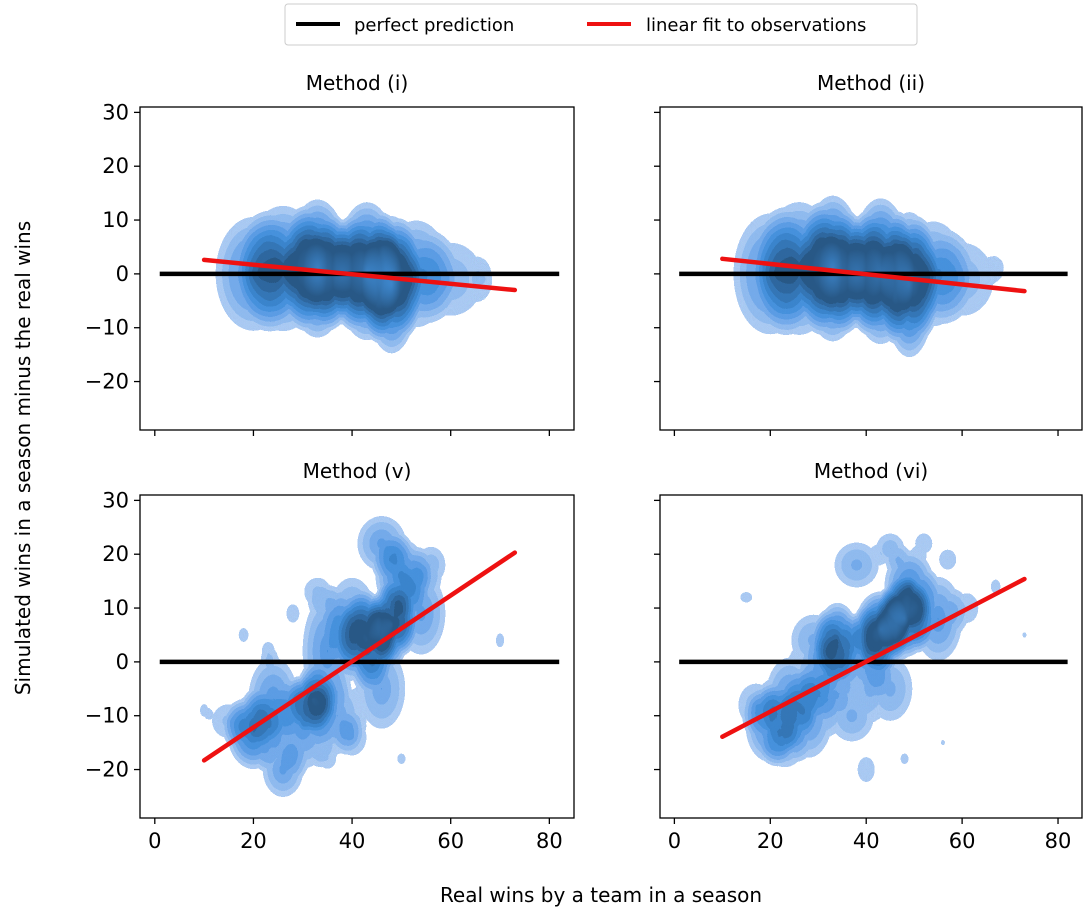 This screenshot has height=909, width=1083. I want to click on x-tick-label-method-v: 20, so click(253, 841).